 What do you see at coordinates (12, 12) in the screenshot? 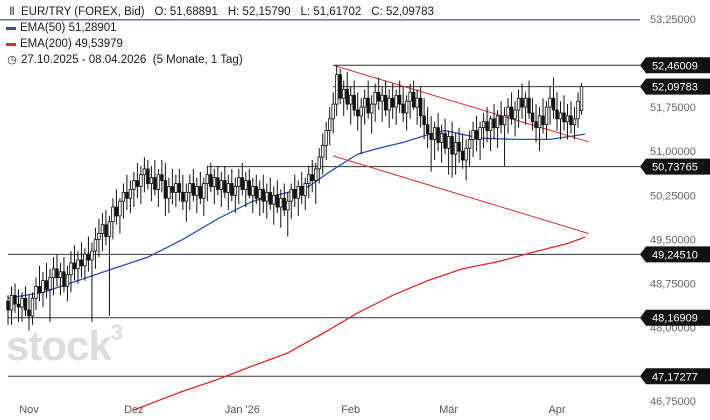
I see `candlestick-icon: ⫴` at bounding box center [12, 12].